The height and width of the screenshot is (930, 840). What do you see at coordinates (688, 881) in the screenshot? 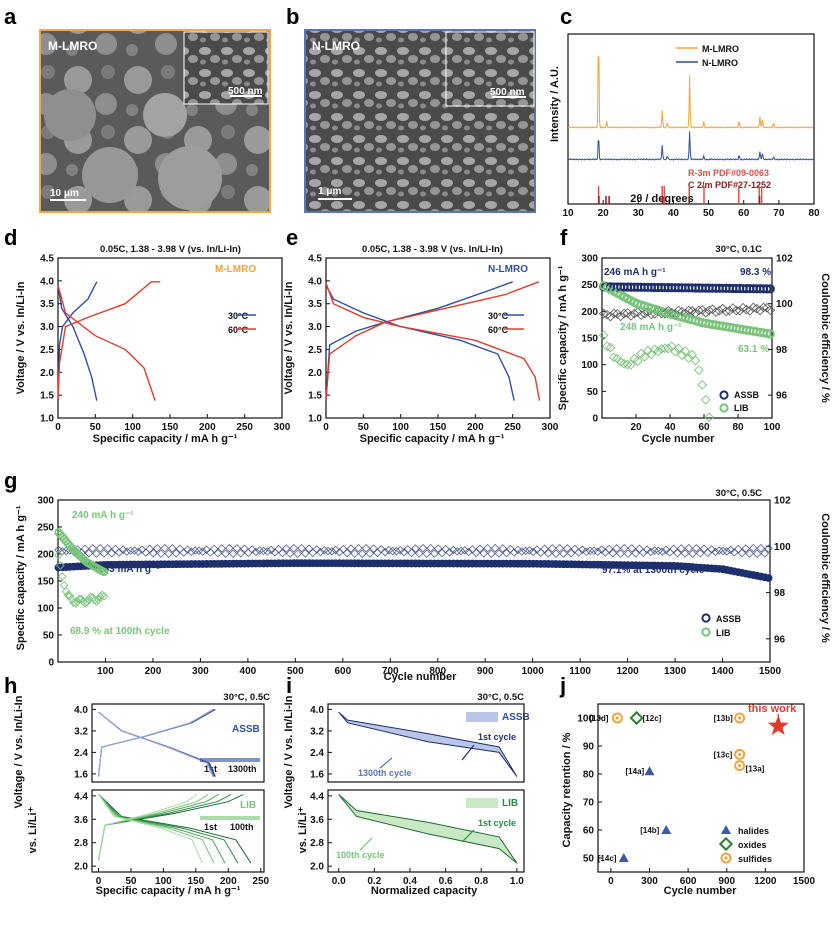
I see `j-x-tick-label: 600` at bounding box center [688, 881].